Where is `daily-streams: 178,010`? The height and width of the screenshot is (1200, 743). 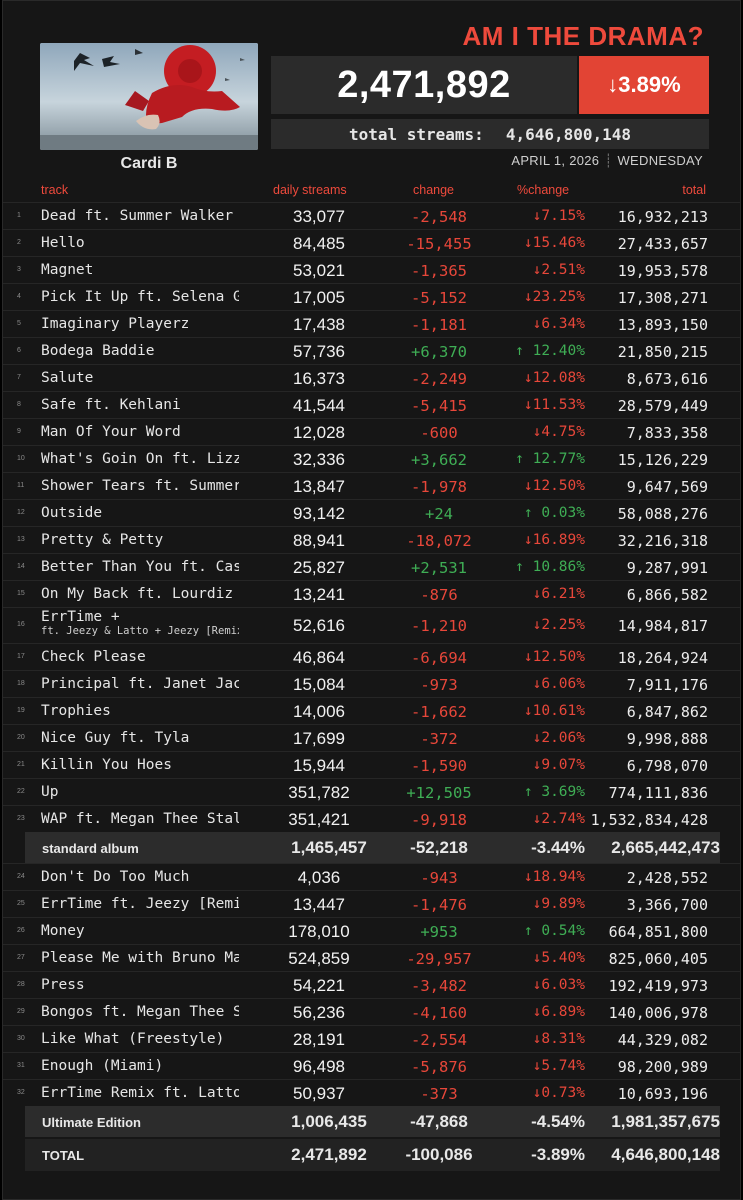
daily-streams: 178,010 is located at coordinates (319, 931).